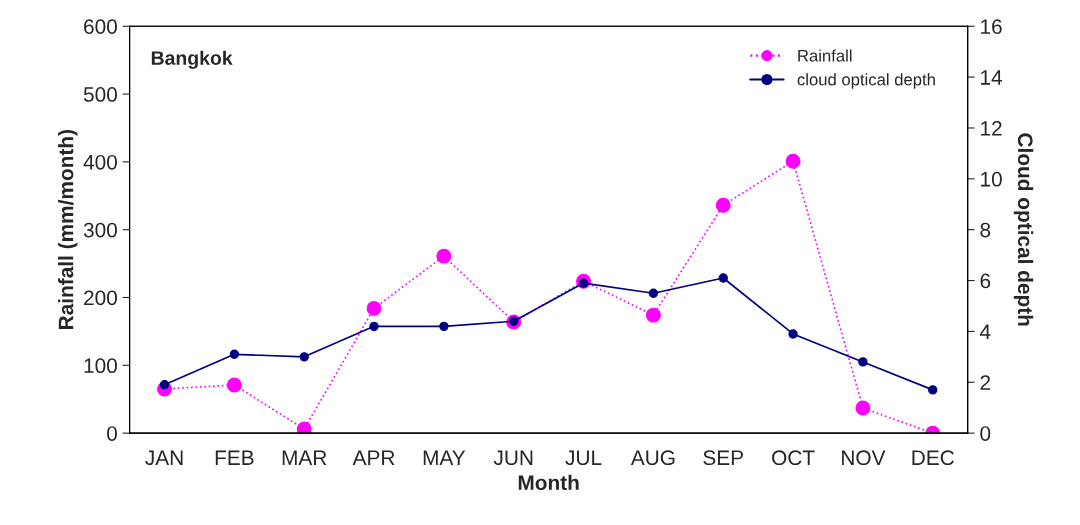 The image size is (1080, 525). What do you see at coordinates (985, 433) in the screenshot?
I see `y2-tick-label: 0` at bounding box center [985, 433].